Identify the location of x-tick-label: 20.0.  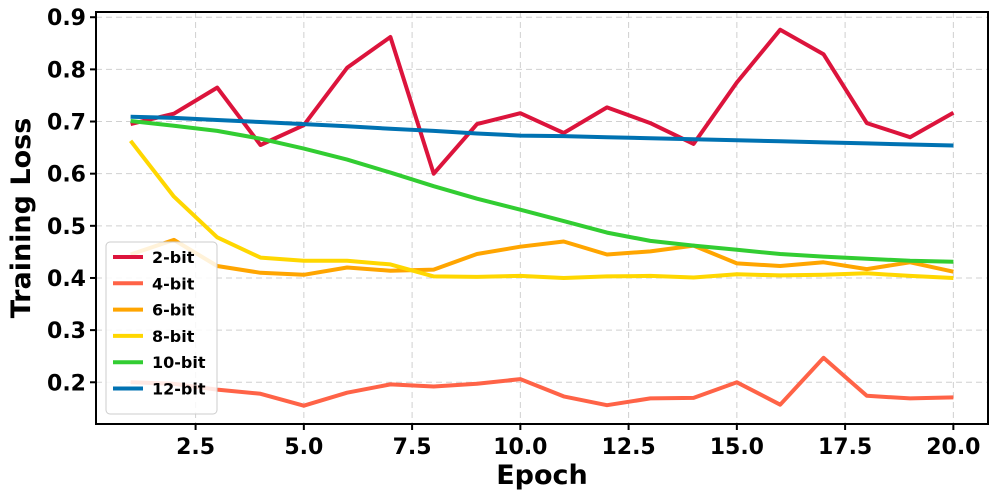
(953, 447).